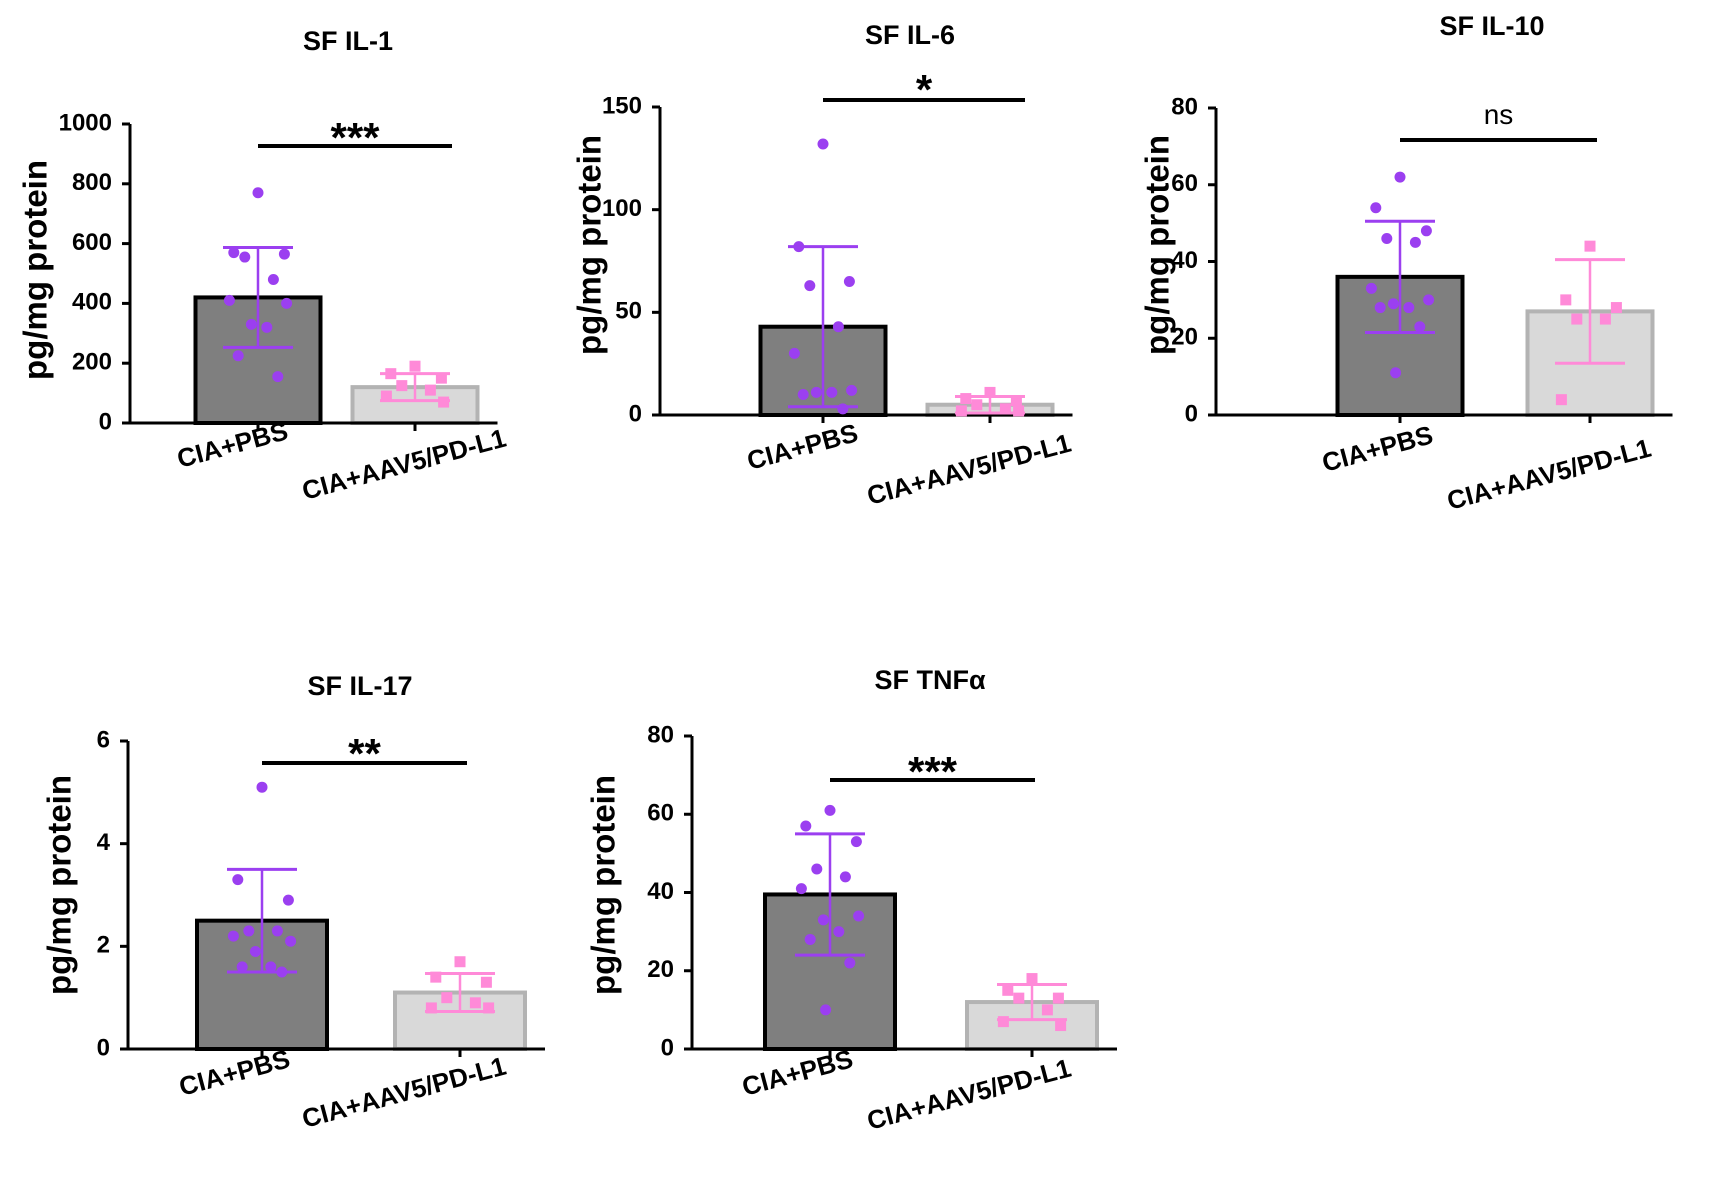  Describe the element at coordinates (92, 362) in the screenshot. I see `y-tick-label: 200` at that location.